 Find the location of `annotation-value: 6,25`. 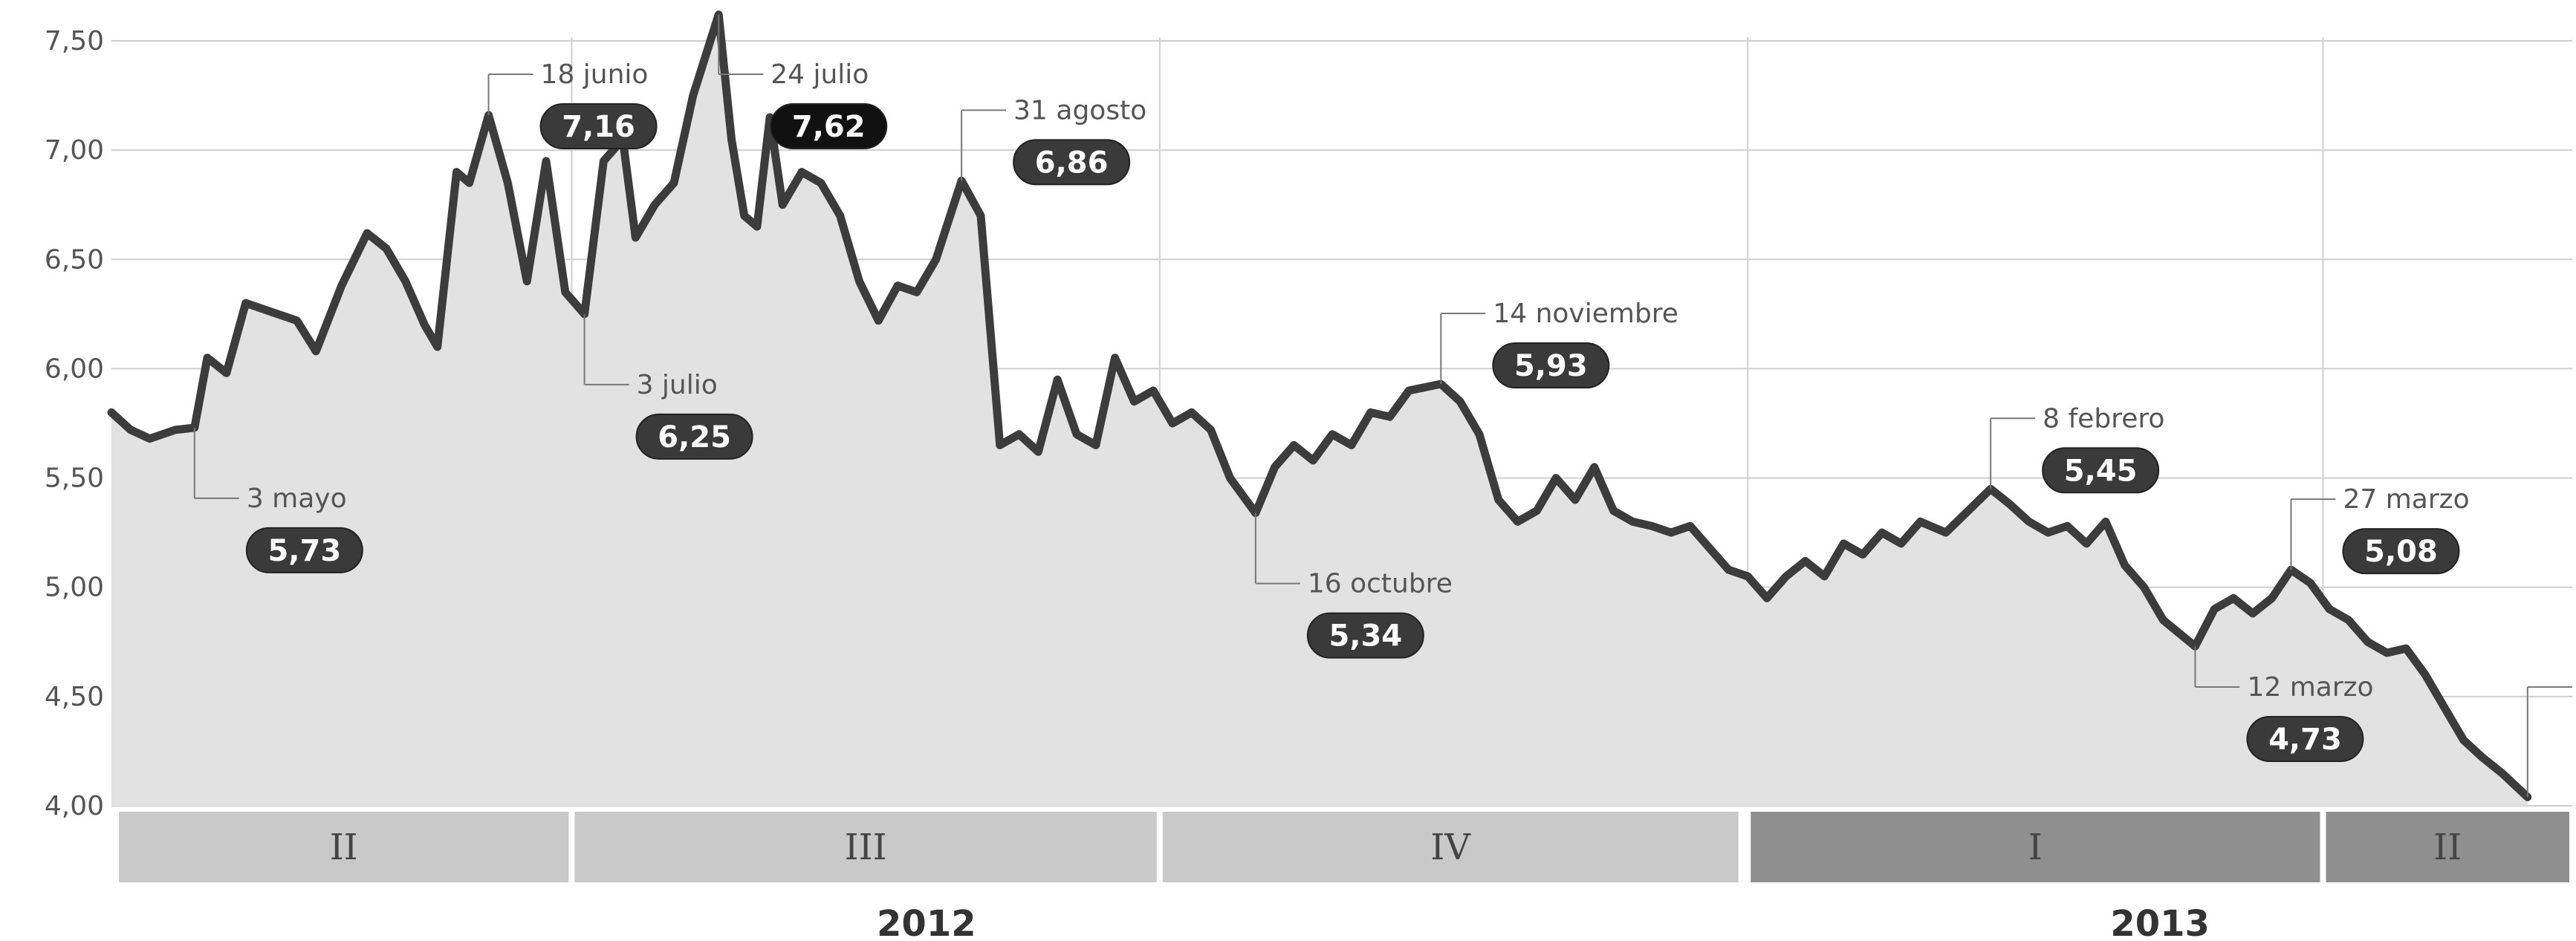

annotation-value: 6,25 is located at coordinates (694, 437).